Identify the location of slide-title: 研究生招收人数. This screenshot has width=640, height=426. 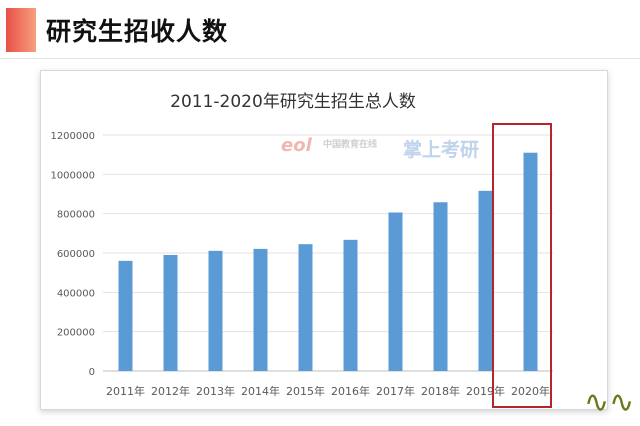
(137, 31).